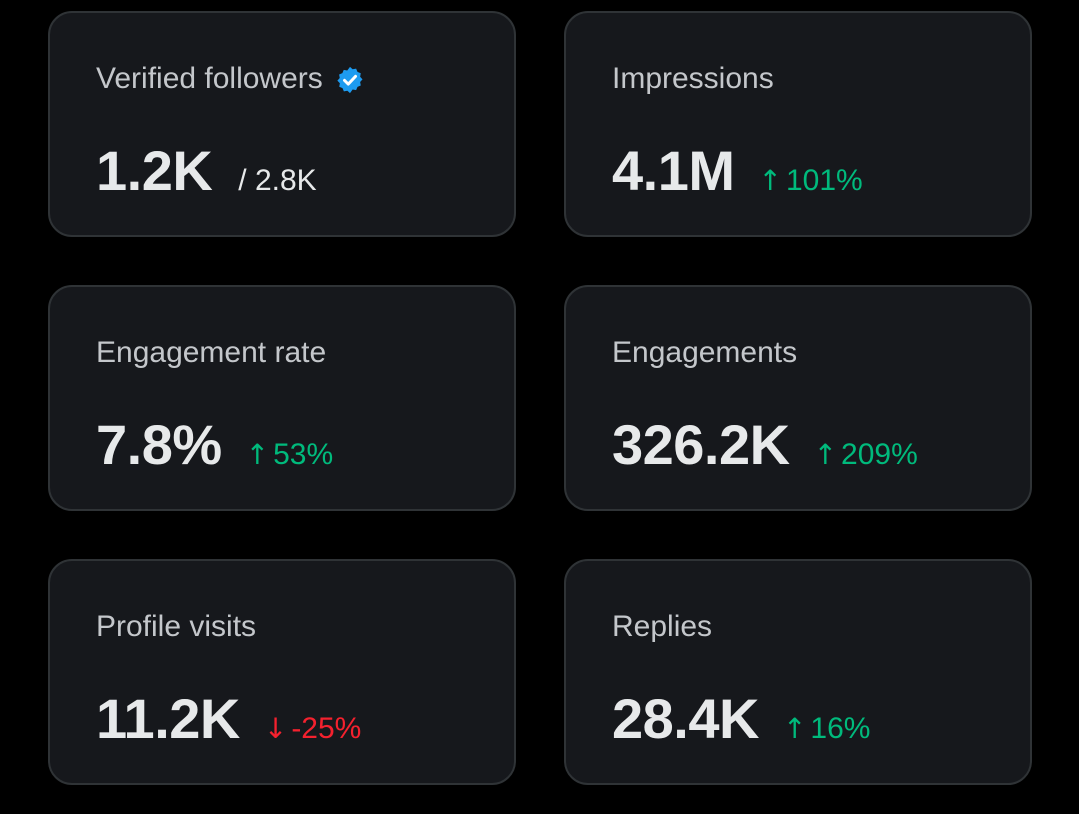 This screenshot has width=1079, height=814. I want to click on metric-value: 11.2K, so click(168, 718).